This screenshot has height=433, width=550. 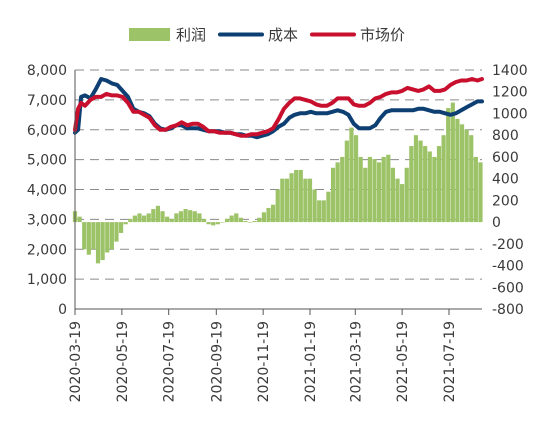 I want to click on left-tick-label: 8,000, so click(x=47, y=71).